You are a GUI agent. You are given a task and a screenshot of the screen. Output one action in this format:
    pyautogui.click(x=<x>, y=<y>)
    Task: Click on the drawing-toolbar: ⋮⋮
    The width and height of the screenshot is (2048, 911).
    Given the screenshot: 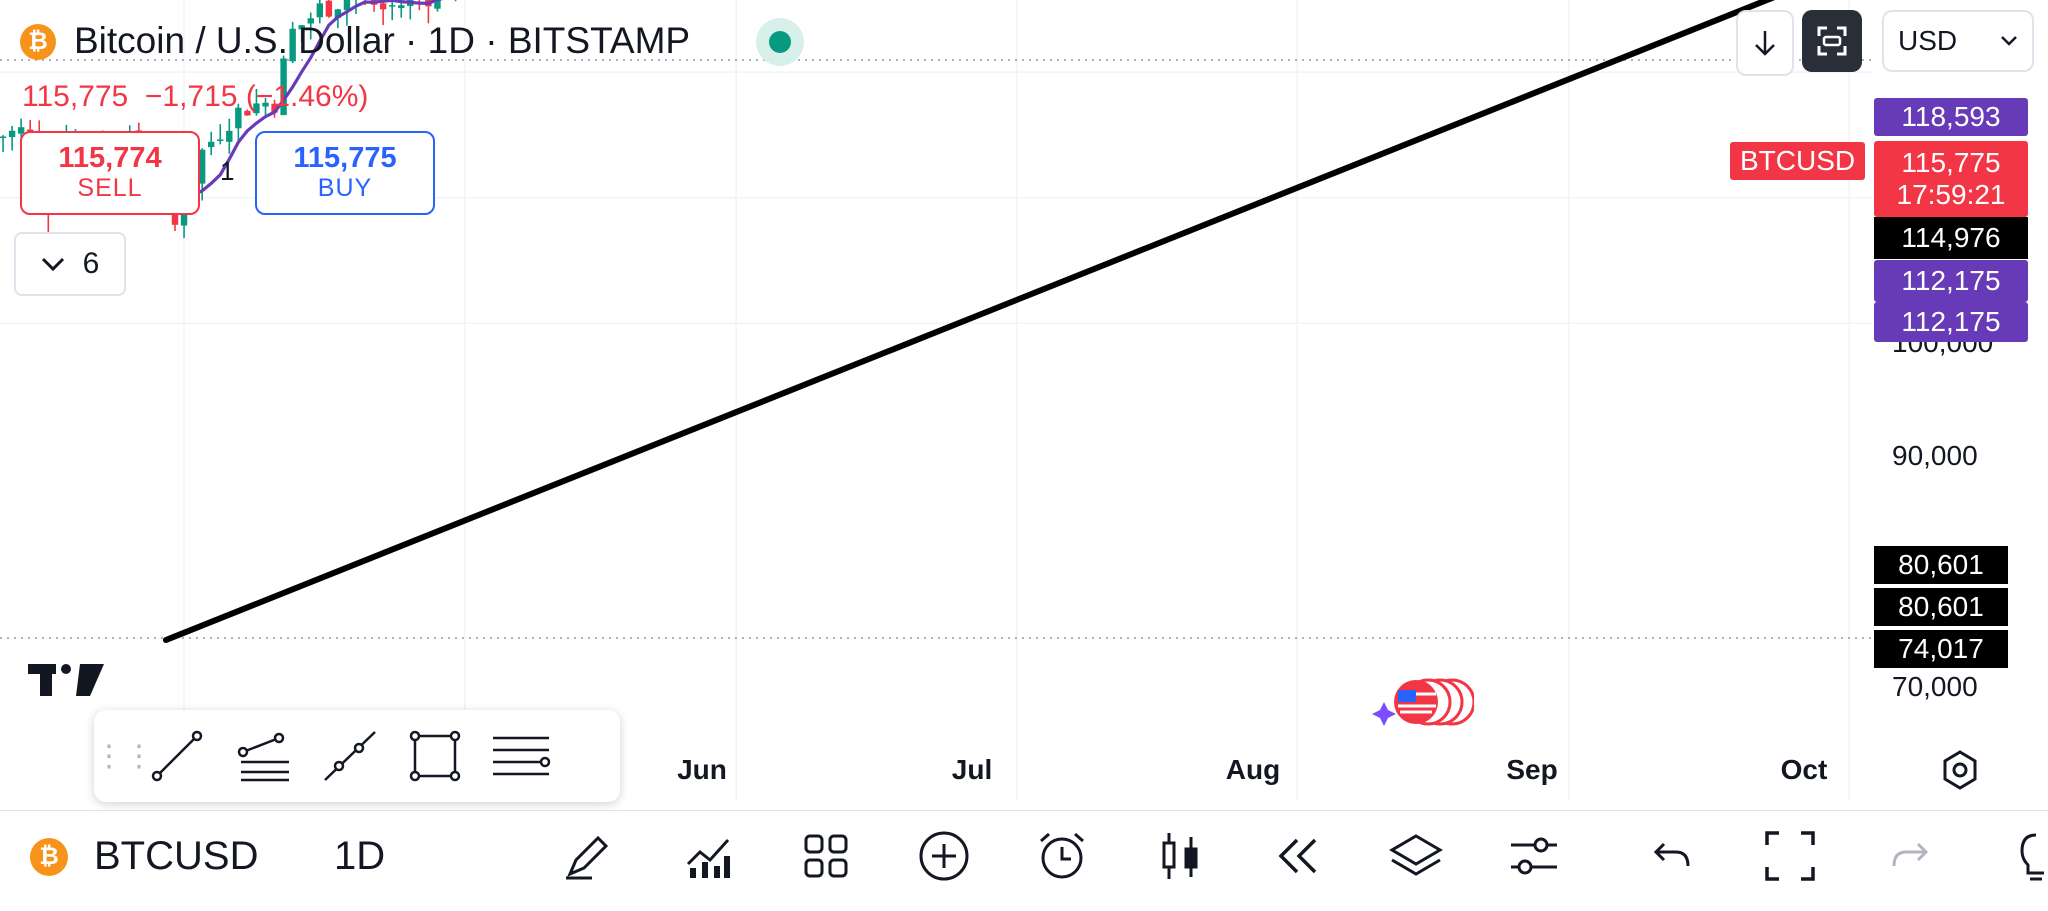 What is the action you would take?
    pyautogui.click(x=357, y=756)
    